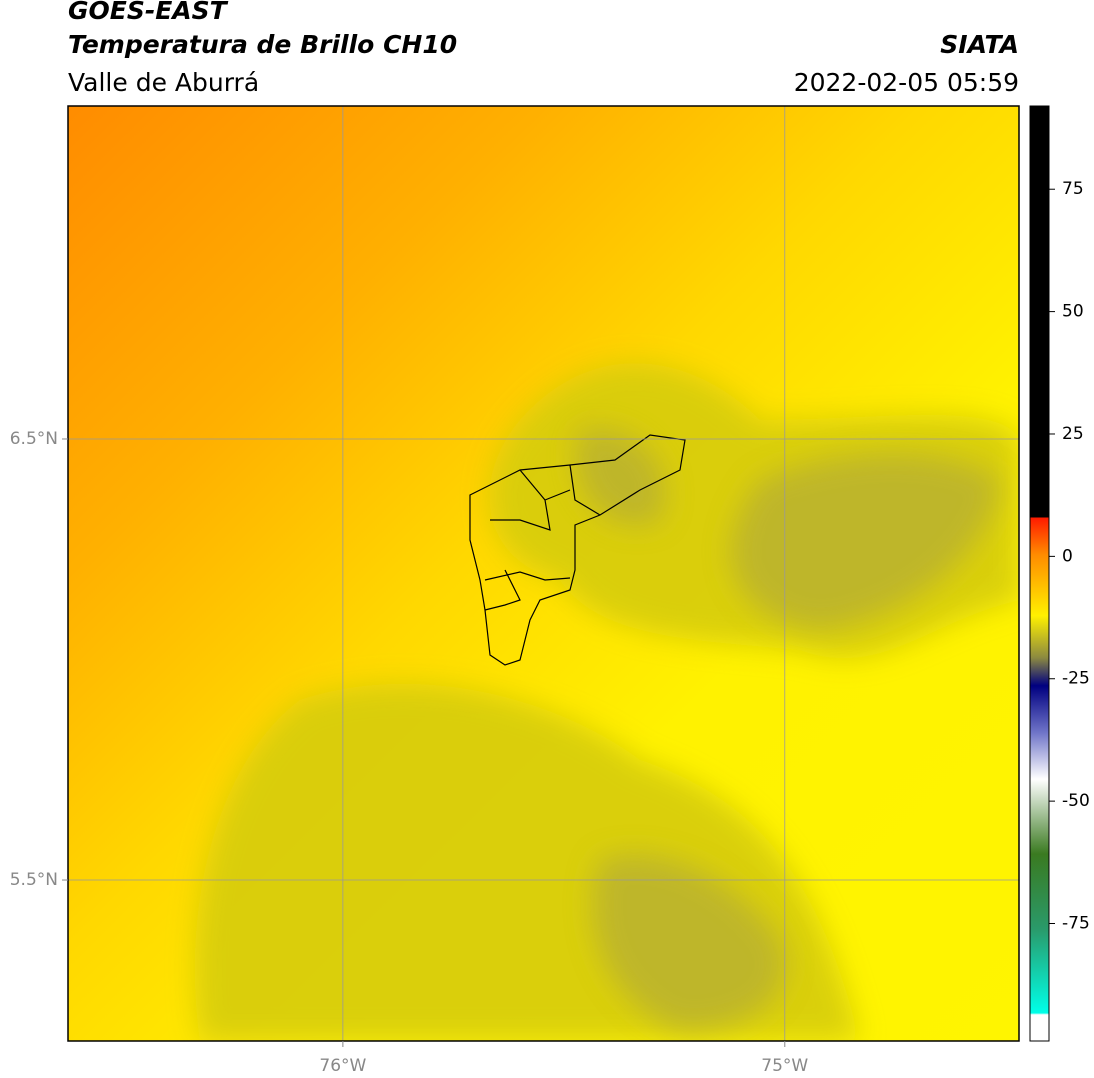 This screenshot has height=1078, width=1094. I want to click on datetime: 2022-02-05 05:59, so click(906, 82).